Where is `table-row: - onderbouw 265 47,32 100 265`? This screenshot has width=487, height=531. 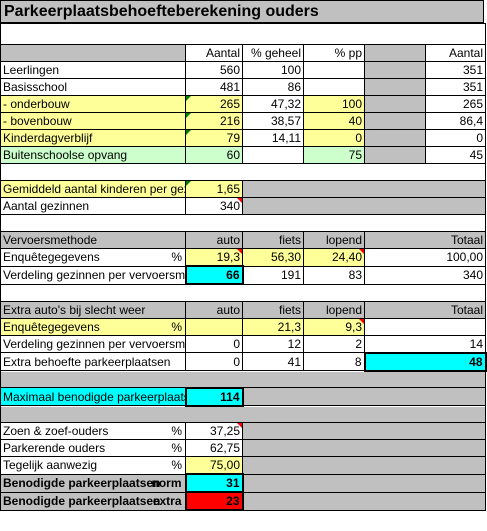 table-row: - onderbouw 265 47,32 100 265 is located at coordinates (243, 104).